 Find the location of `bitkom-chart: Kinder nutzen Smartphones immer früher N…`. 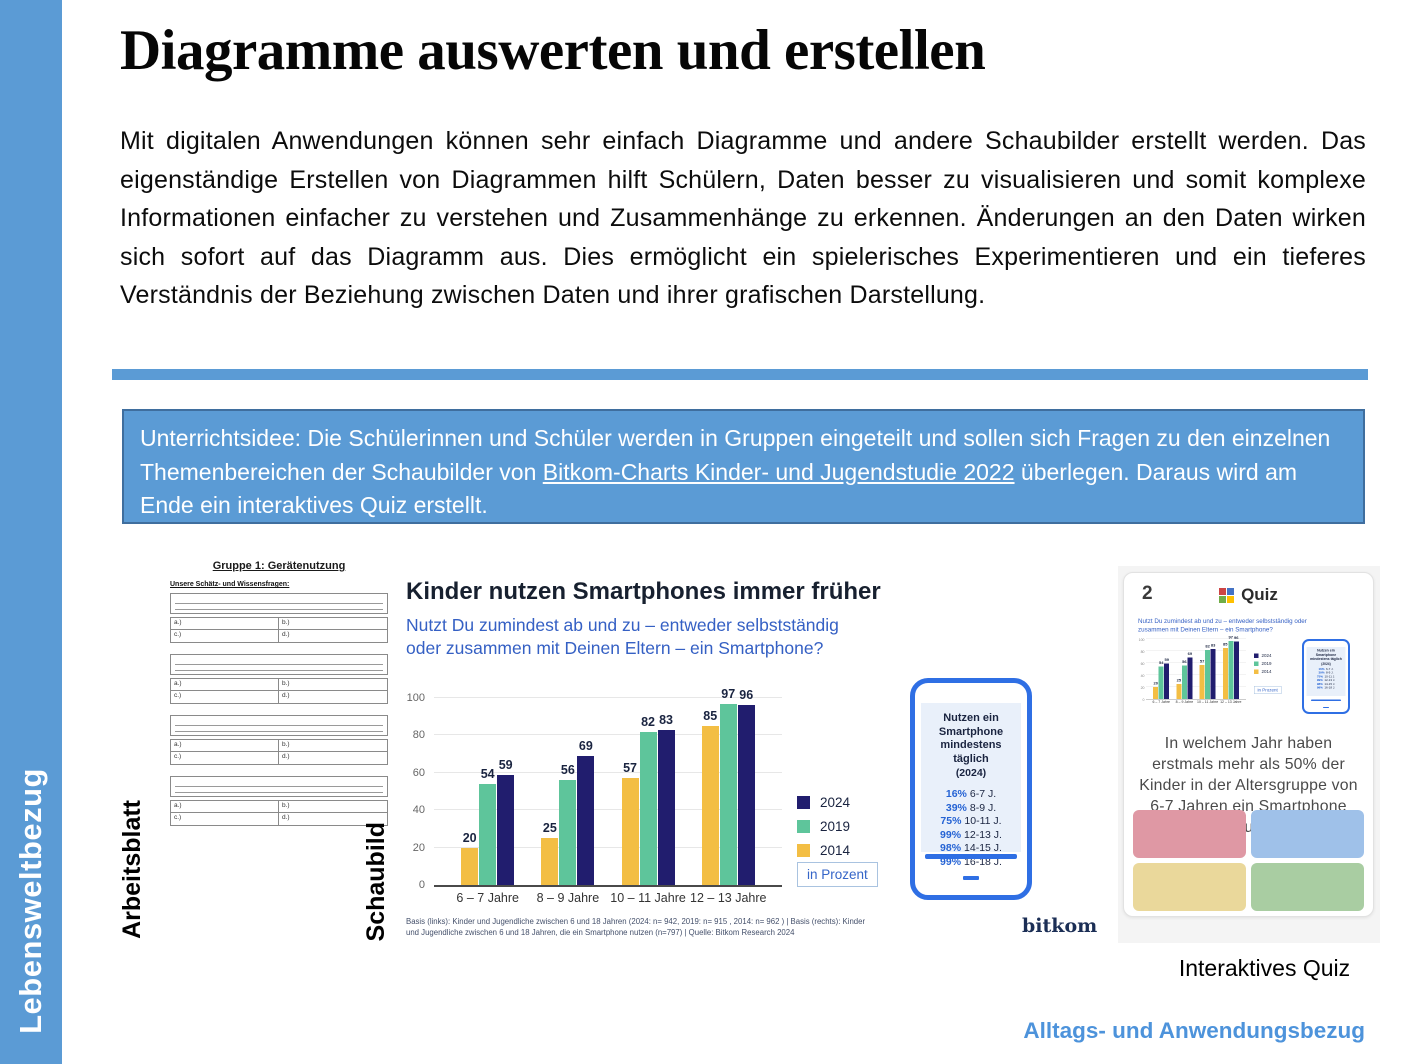

bitkom-chart: Kinder nutzen Smartphones immer früher N… is located at coordinates (656, 763).